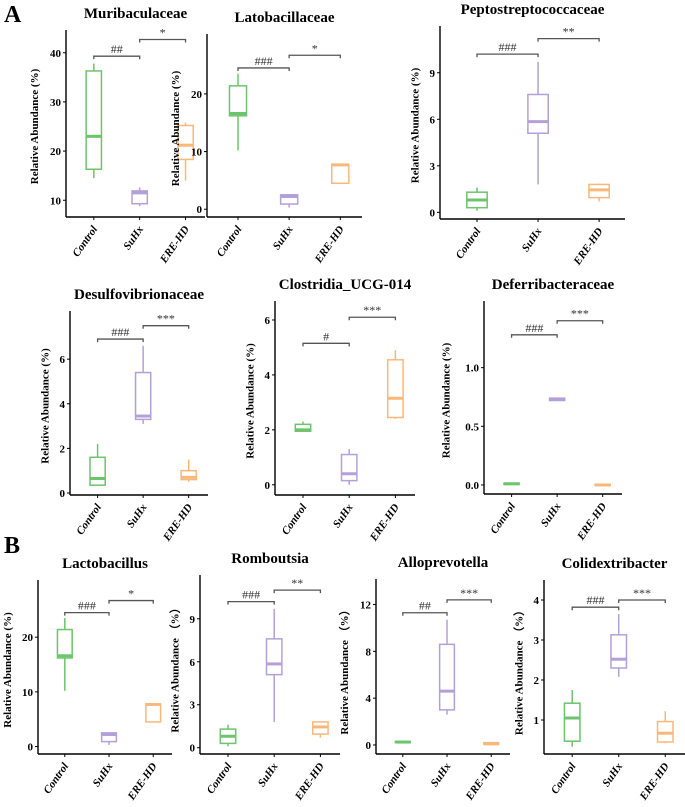 The height and width of the screenshot is (807, 685). What do you see at coordinates (56, 103) in the screenshot?
I see `y-tick-label: 30` at bounding box center [56, 103].